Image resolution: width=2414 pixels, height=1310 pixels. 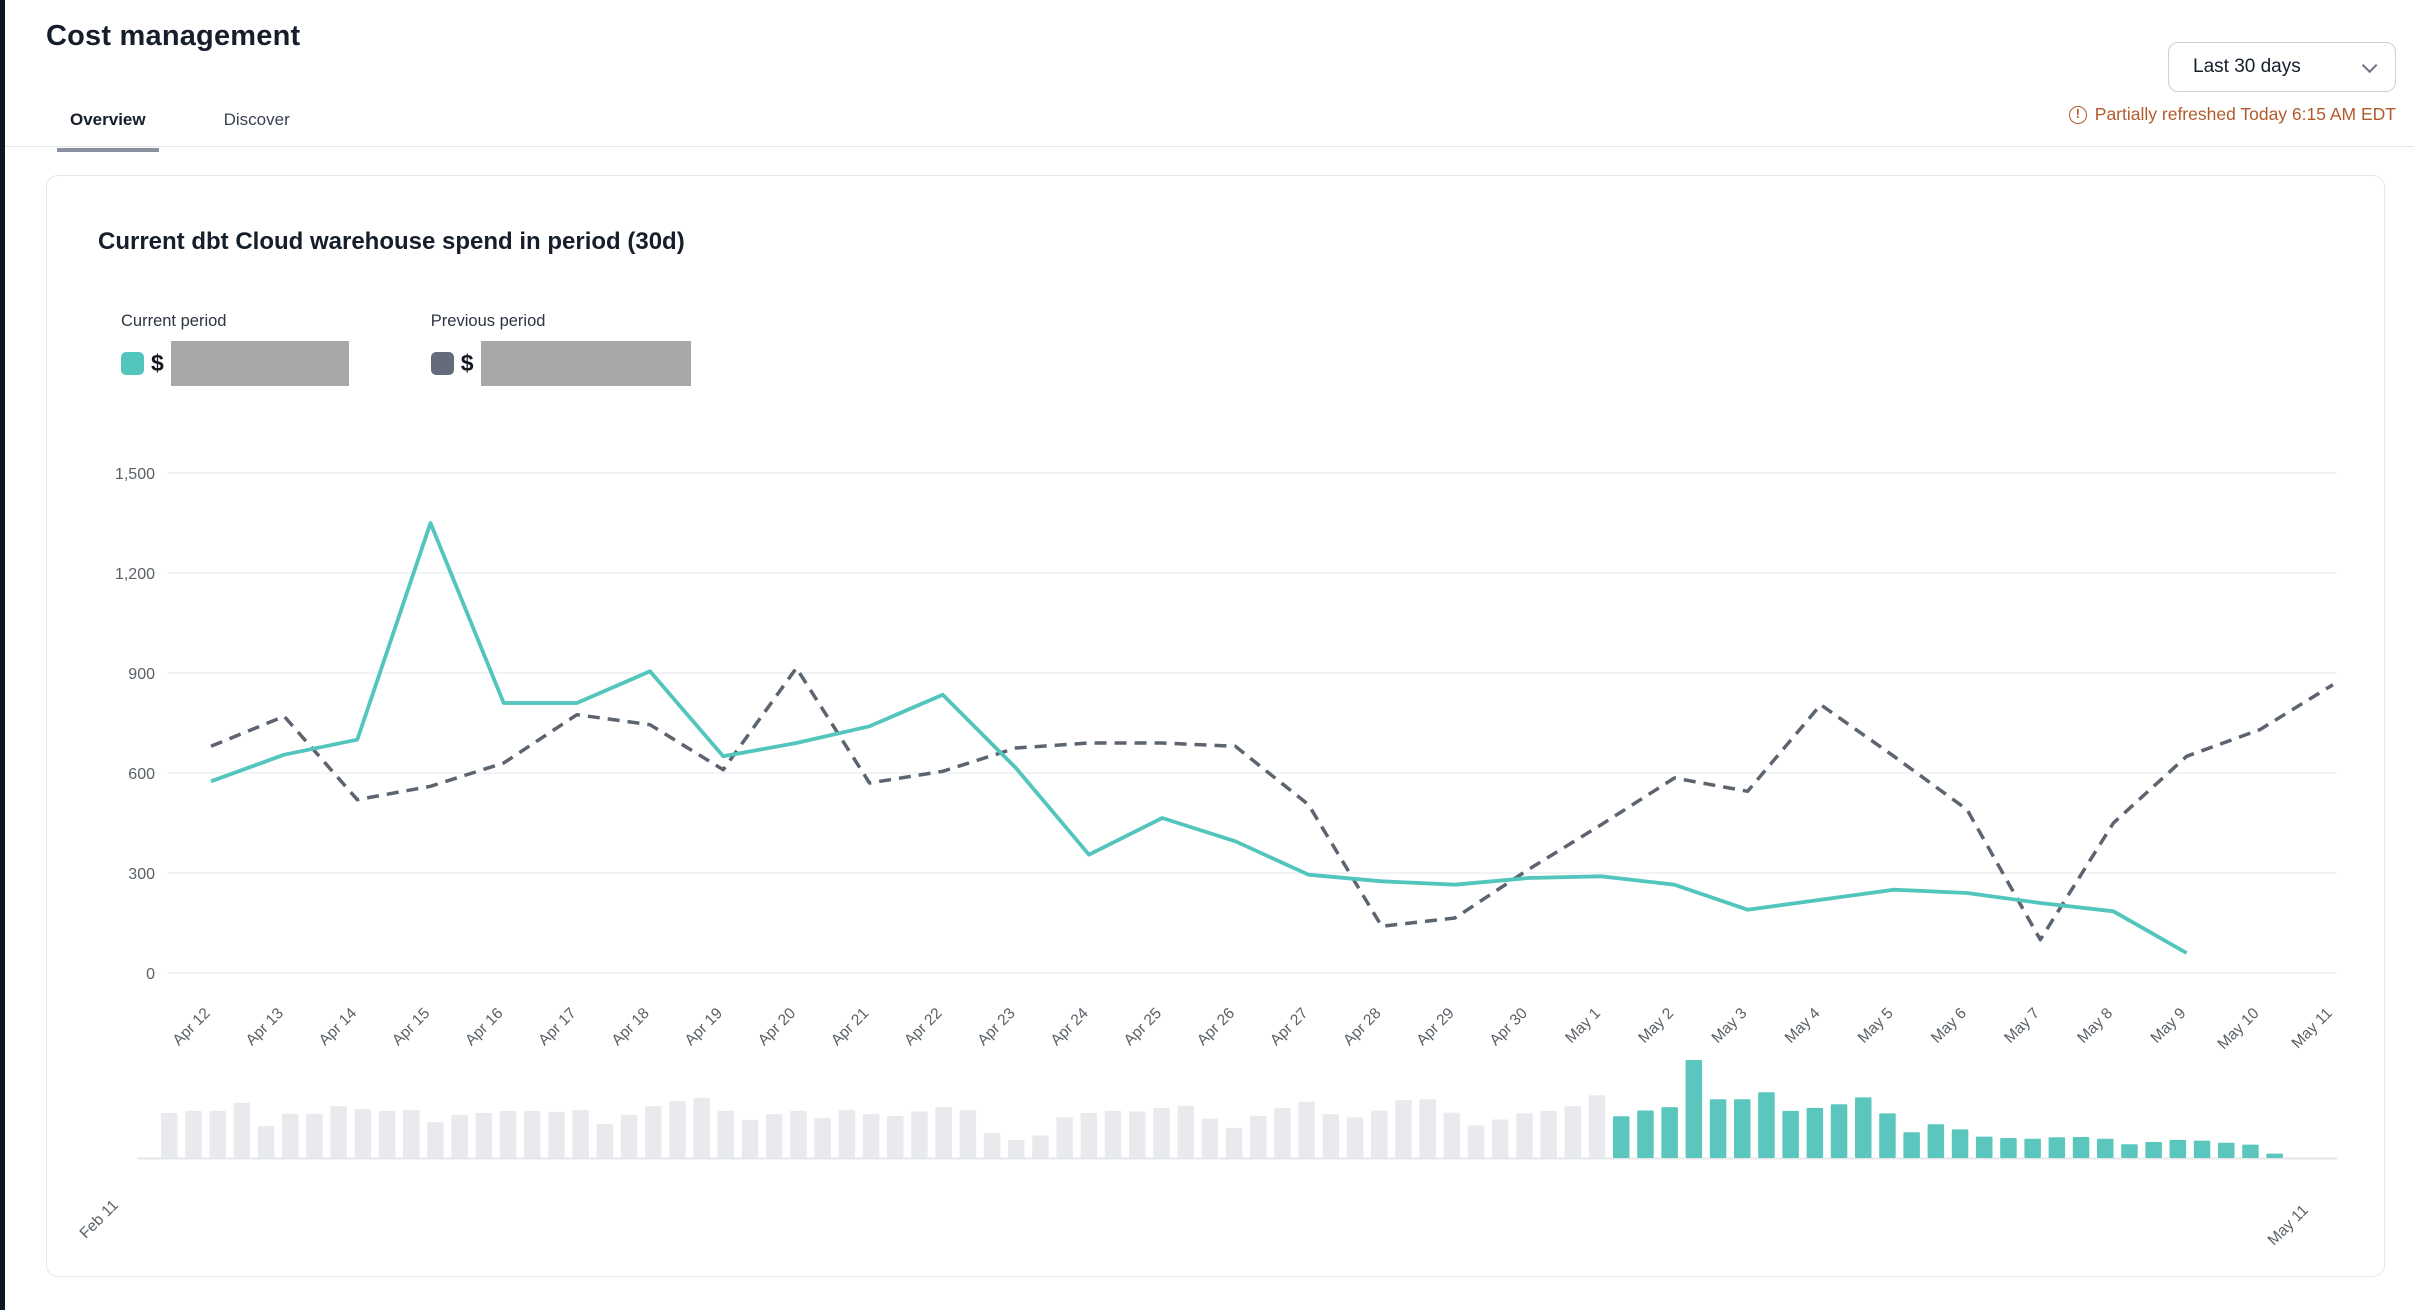 What do you see at coordinates (585, 363) in the screenshot?
I see `previous-value-redacted` at bounding box center [585, 363].